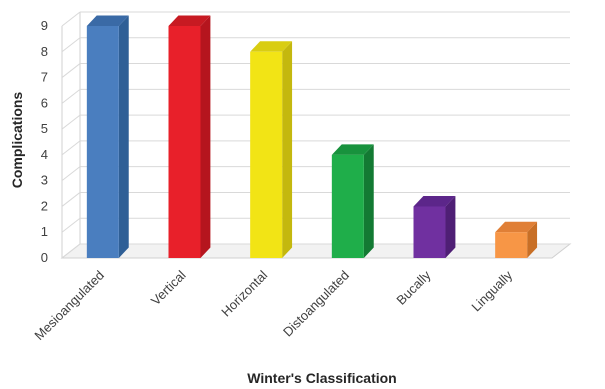  What do you see at coordinates (321, 378) in the screenshot?
I see `x-axis-title: Winter's Classification` at bounding box center [321, 378].